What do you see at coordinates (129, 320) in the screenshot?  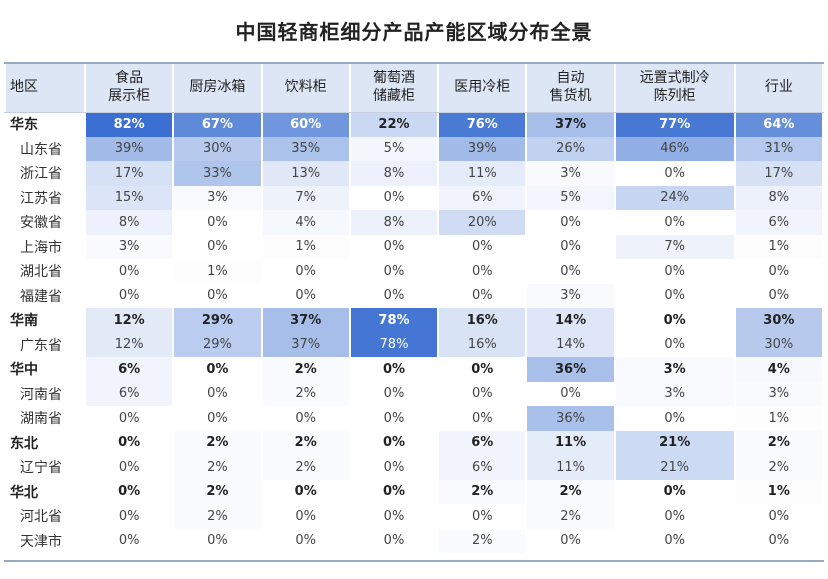 I see `value-cell: 12%` at bounding box center [129, 320].